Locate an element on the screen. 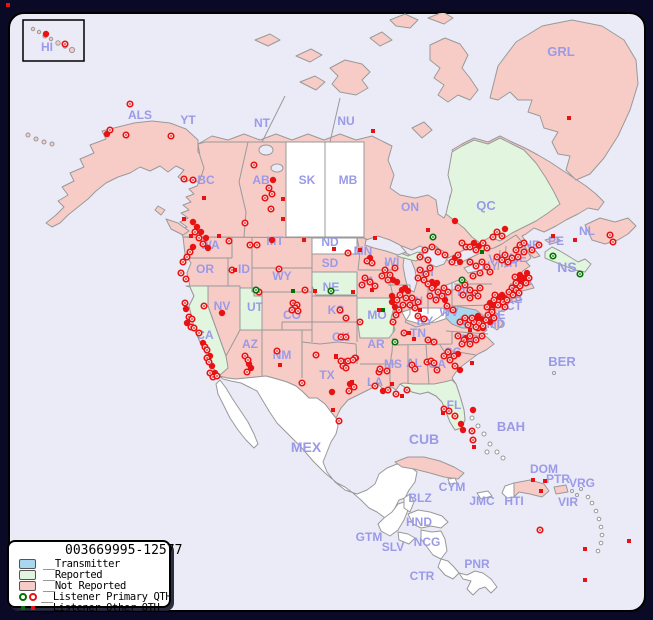  legend-swatch-not_reported is located at coordinates (27, 585).